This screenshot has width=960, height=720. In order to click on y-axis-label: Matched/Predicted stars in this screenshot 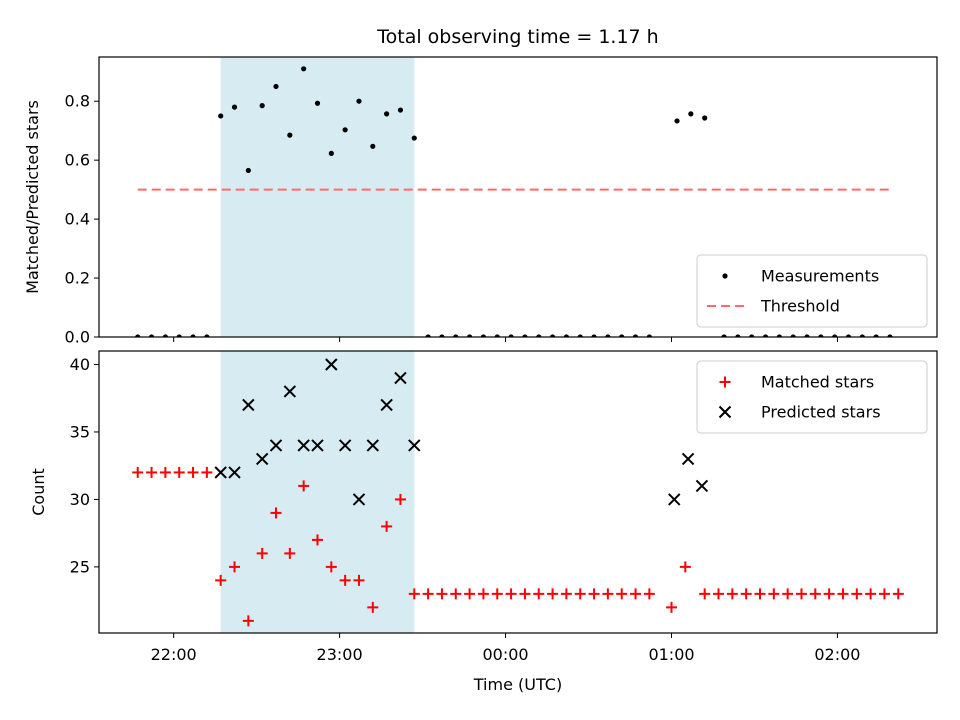, I will do `click(32, 197)`.